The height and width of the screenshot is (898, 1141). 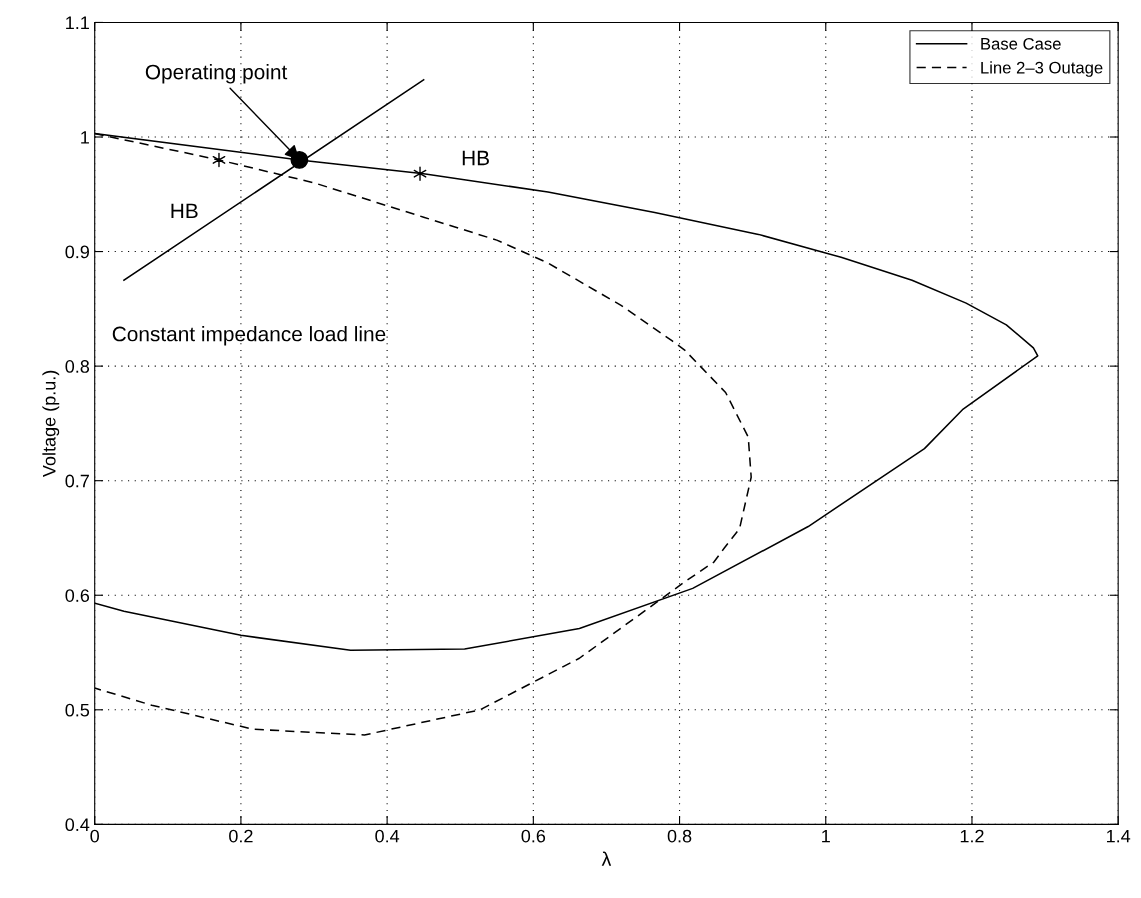 I want to click on y-tick-label: 0.7, so click(x=77, y=481).